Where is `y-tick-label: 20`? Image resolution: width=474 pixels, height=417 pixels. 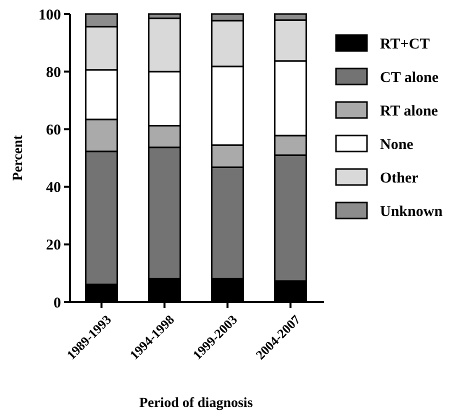
y-tick-label: 20 is located at coordinates (53, 246).